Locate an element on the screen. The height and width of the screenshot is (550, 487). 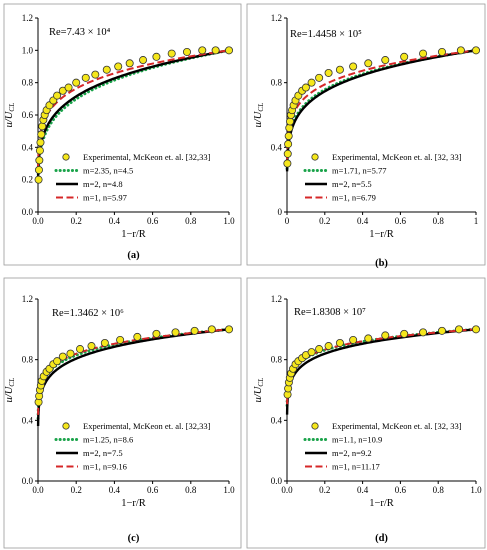
reynolds-annotation: Re=7.43 × 10⁴ is located at coordinates (80, 32).